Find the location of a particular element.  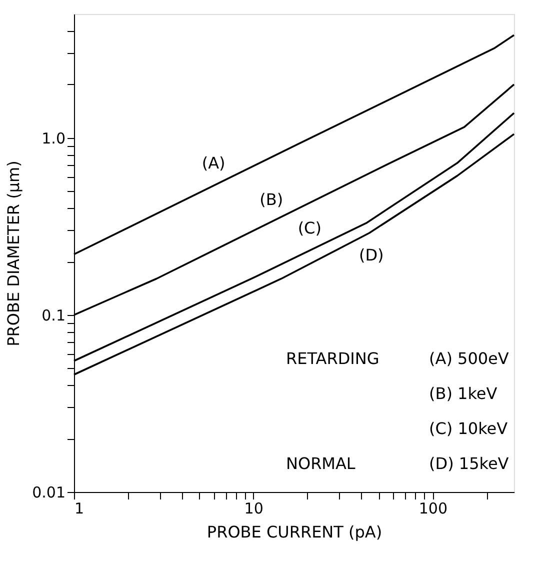

series-label: (B) is located at coordinates (272, 199).